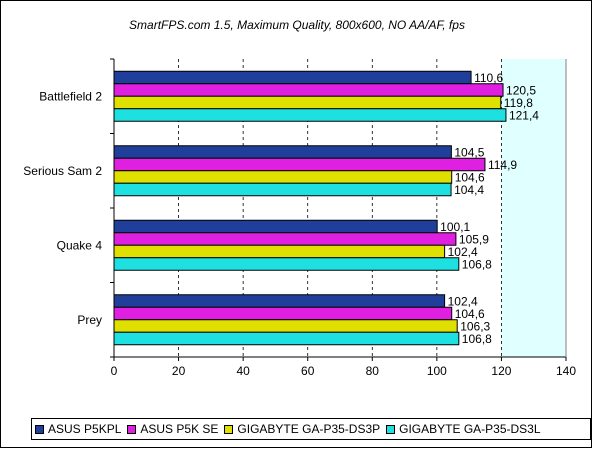  Describe the element at coordinates (502, 165) in the screenshot. I see `data-label: 114,9` at that location.